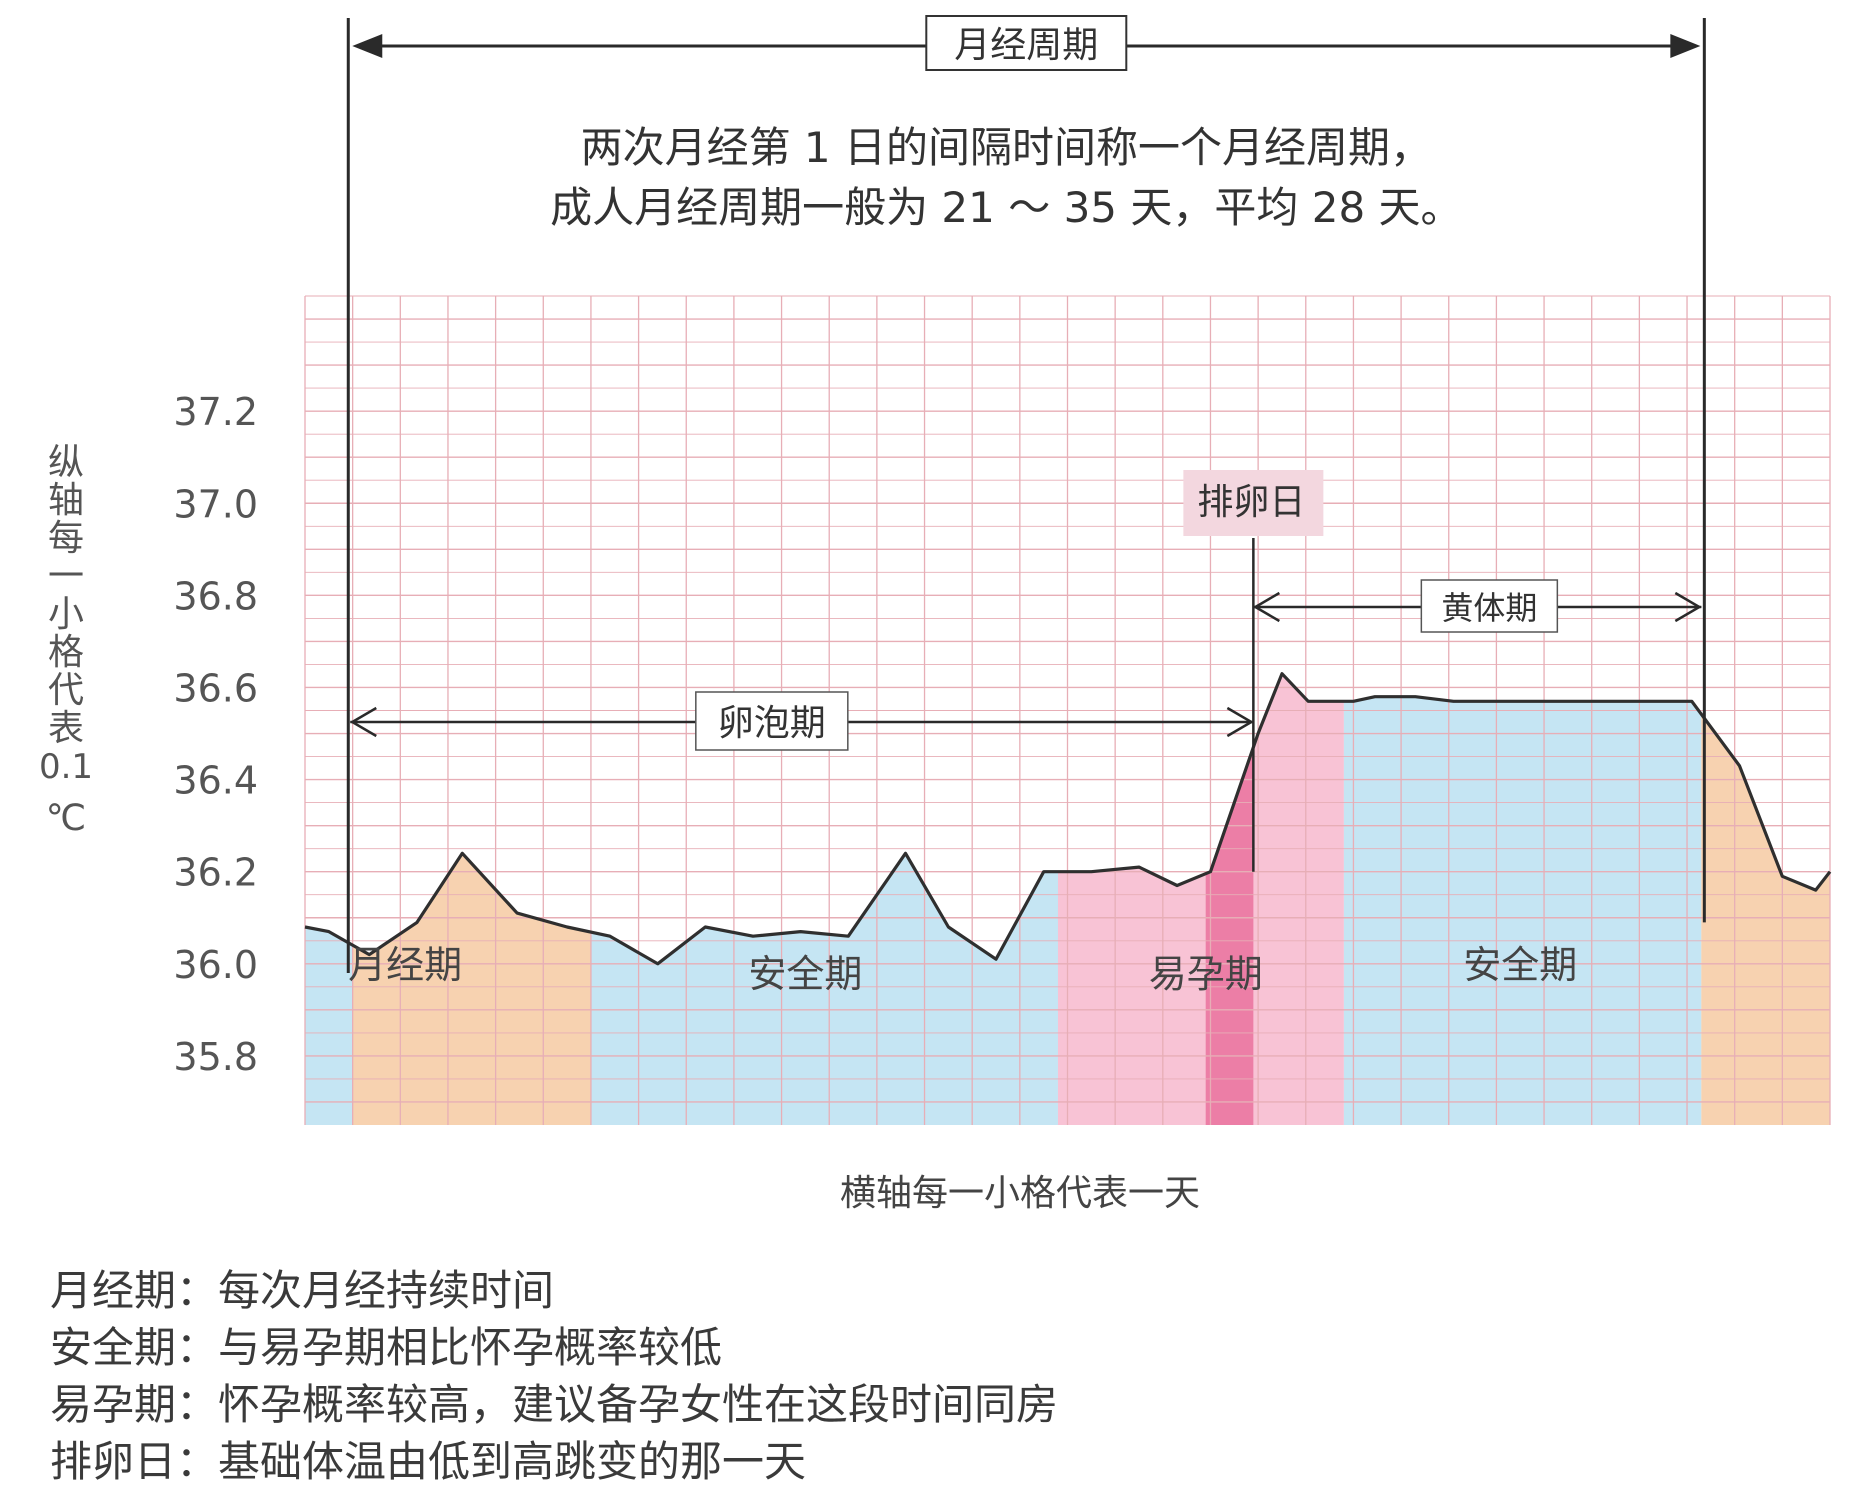 This screenshot has height=1503, width=1859. Describe the element at coordinates (1266, 607) in the screenshot. I see `luteal-arrow-left-head` at that location.